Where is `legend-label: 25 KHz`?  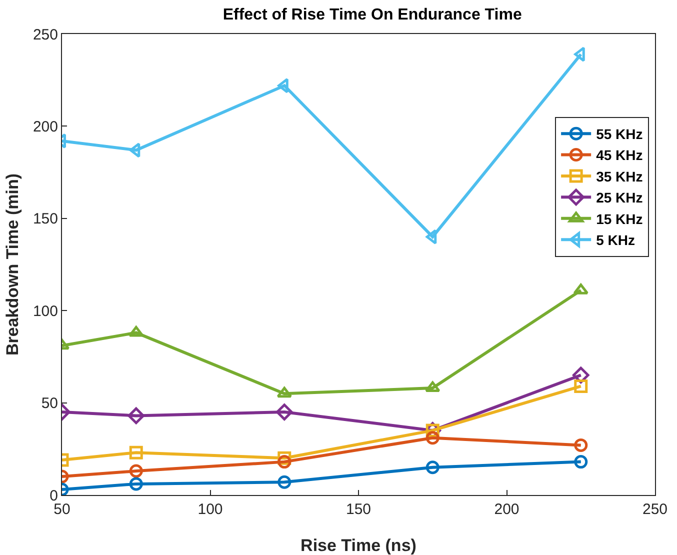 legend-label: 25 KHz is located at coordinates (619, 198).